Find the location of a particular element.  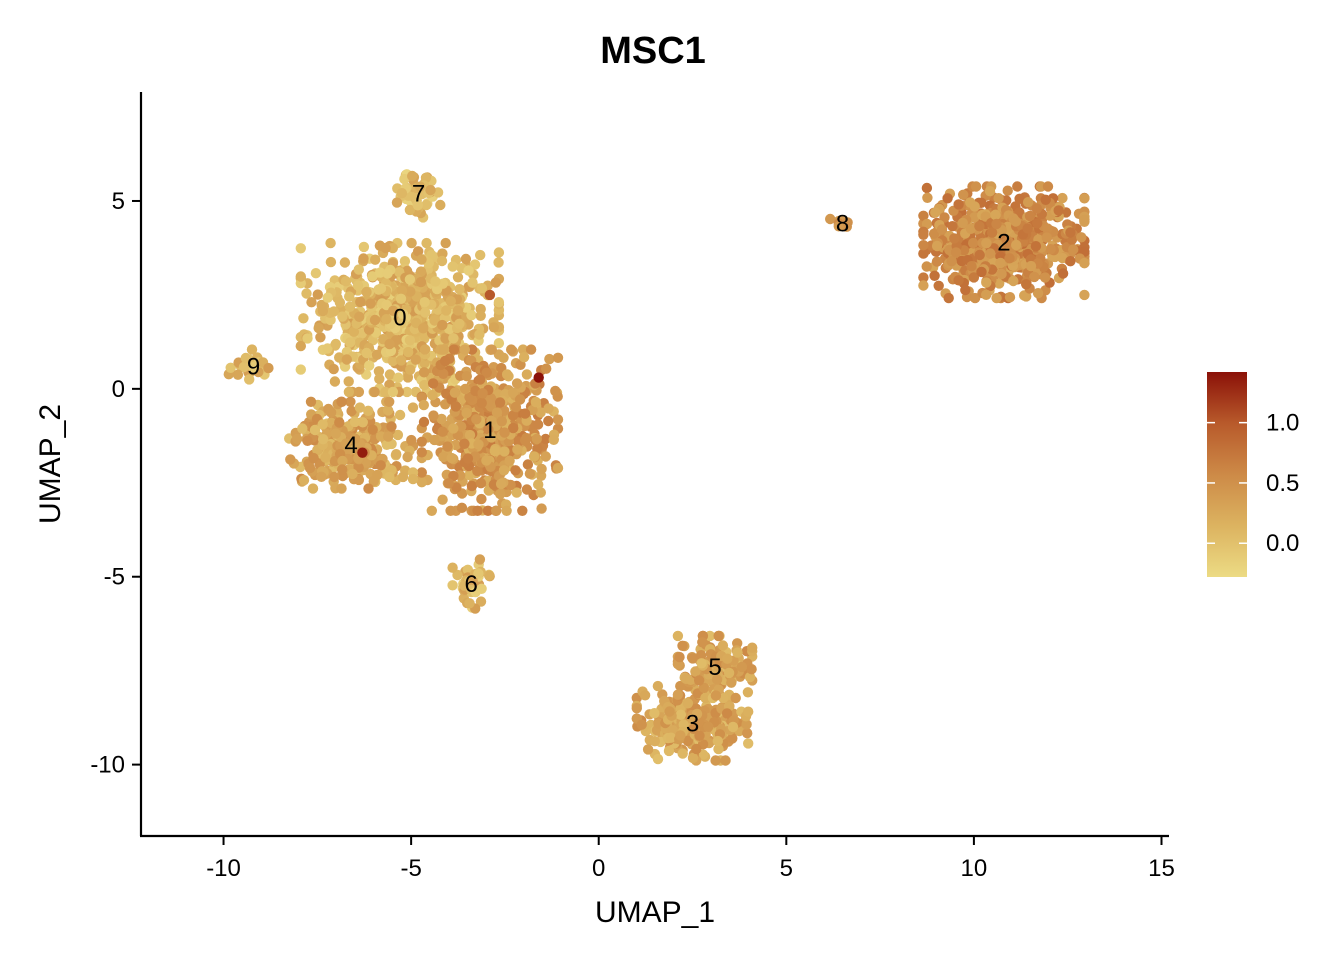

x-tick-label: -5 is located at coordinates (410, 868).